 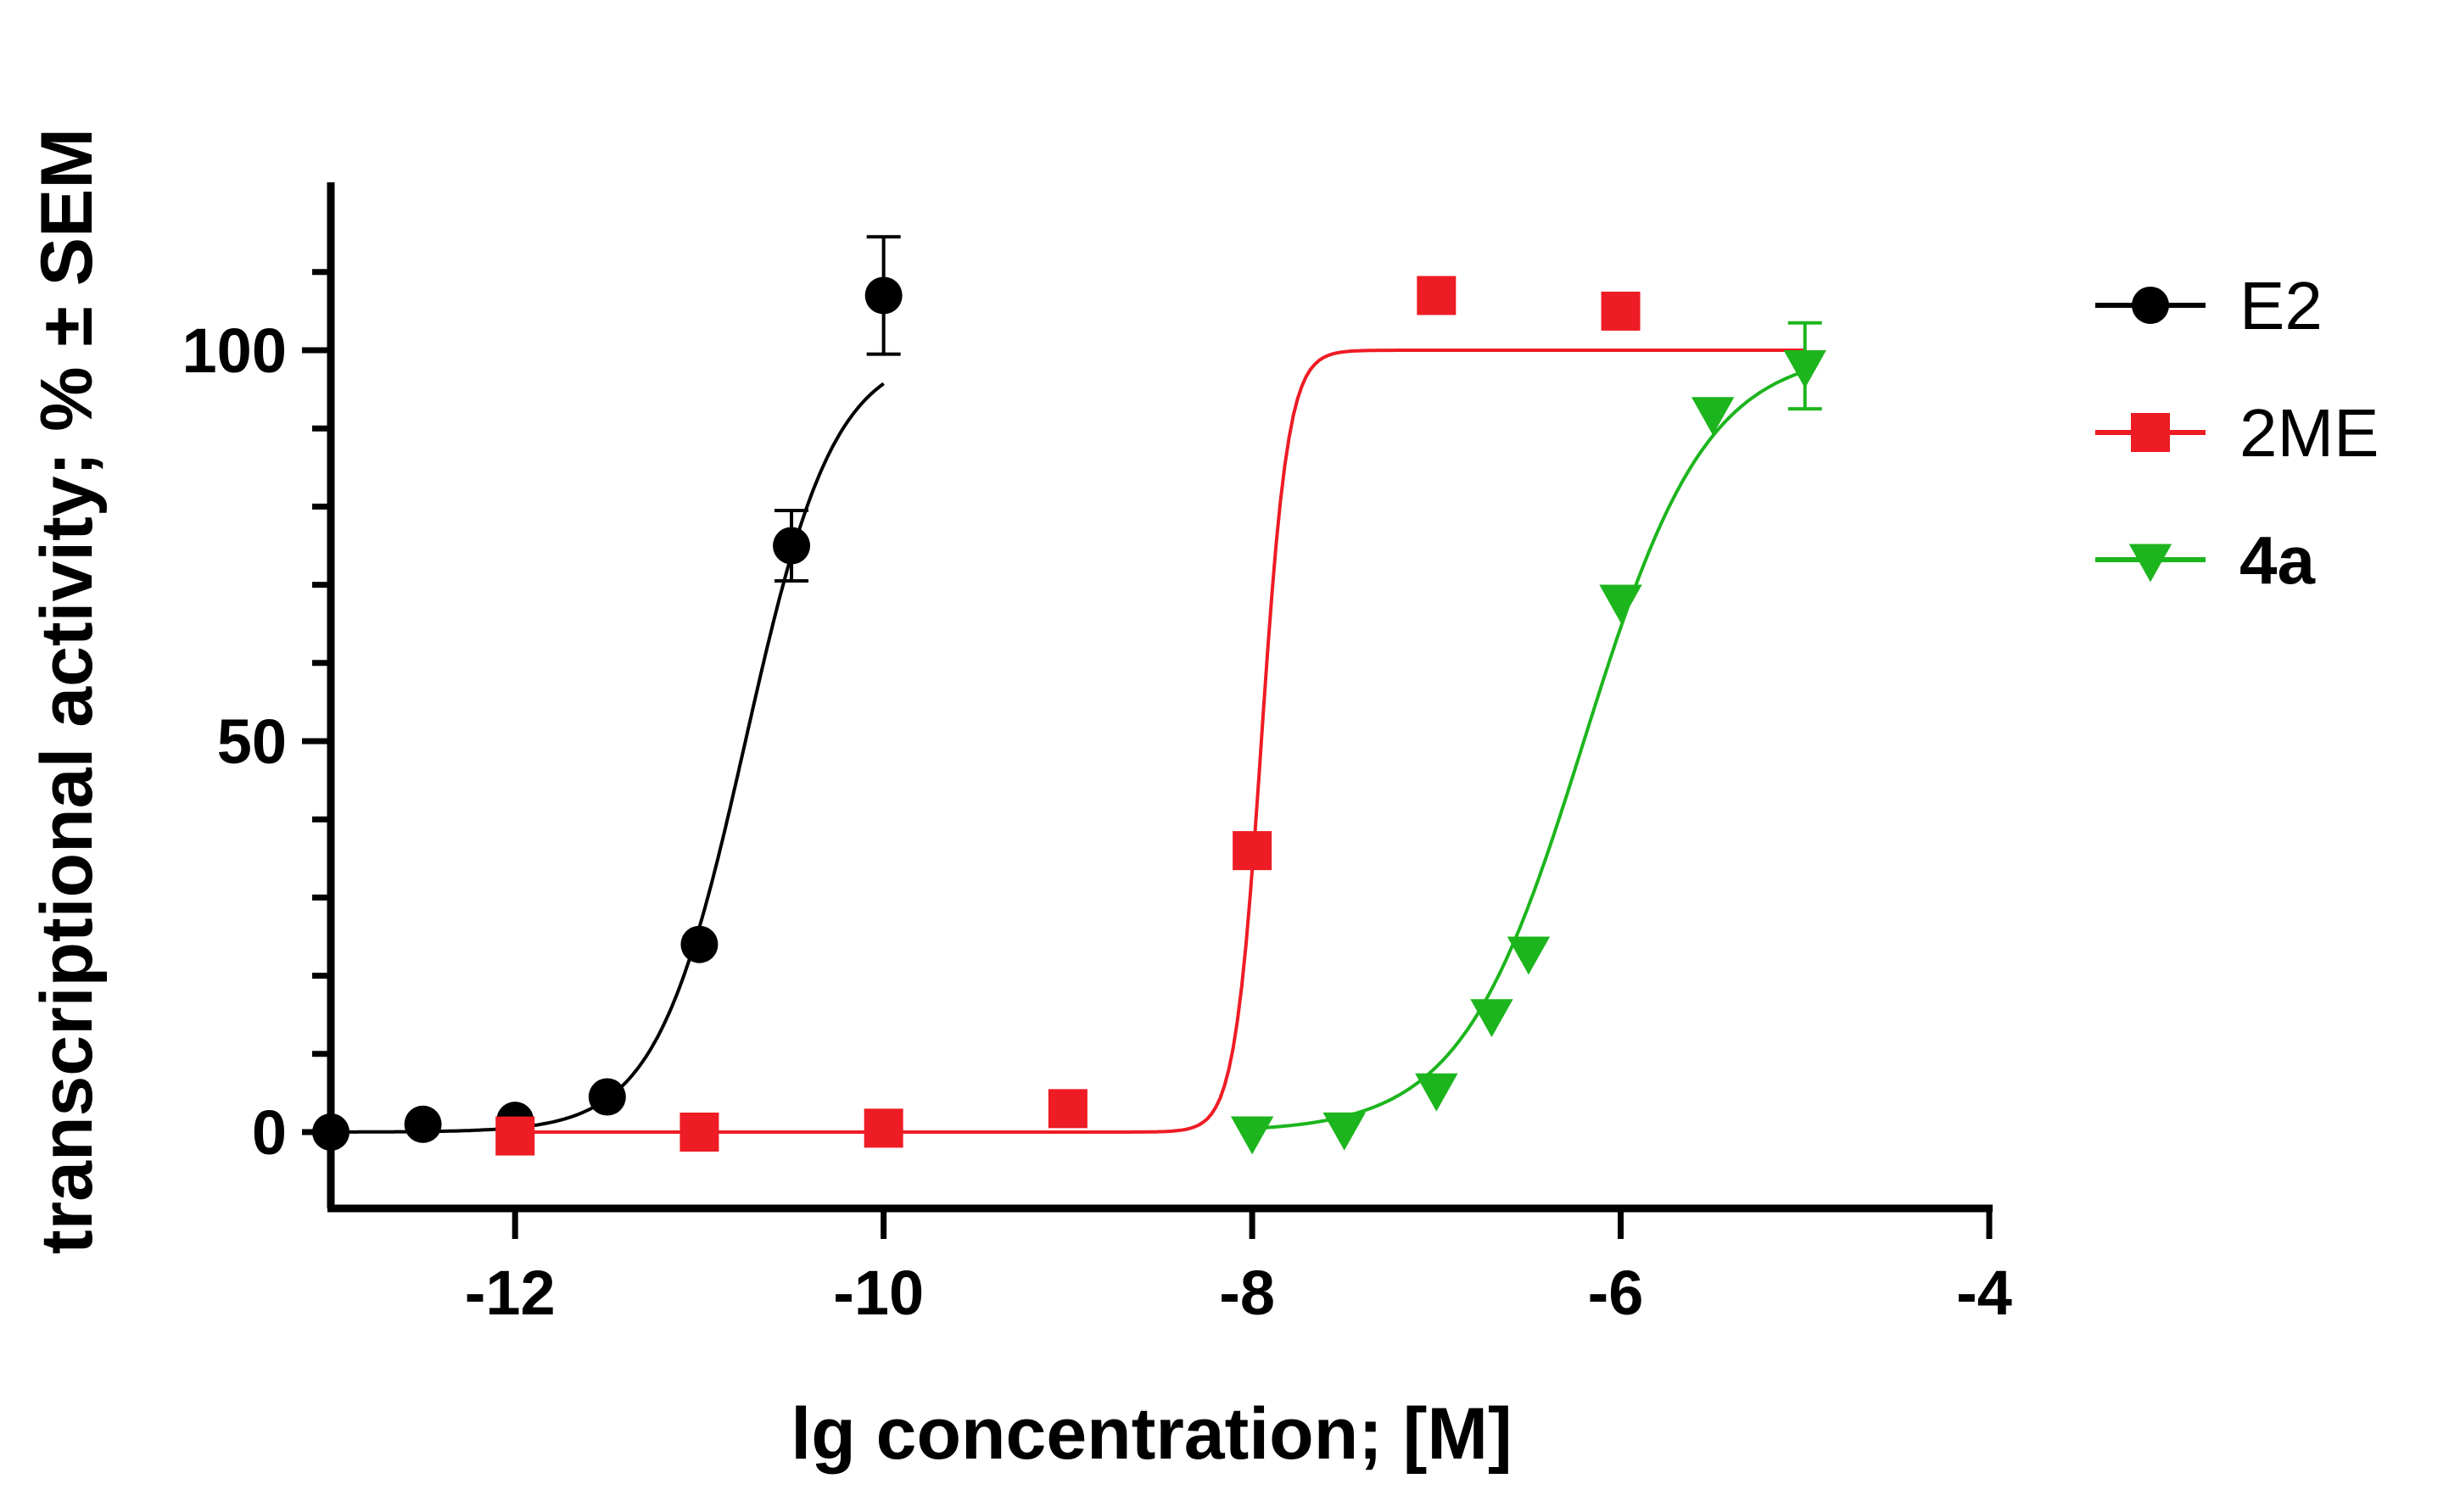 I want to click on legend-marker-4a, so click(x=2150, y=563).